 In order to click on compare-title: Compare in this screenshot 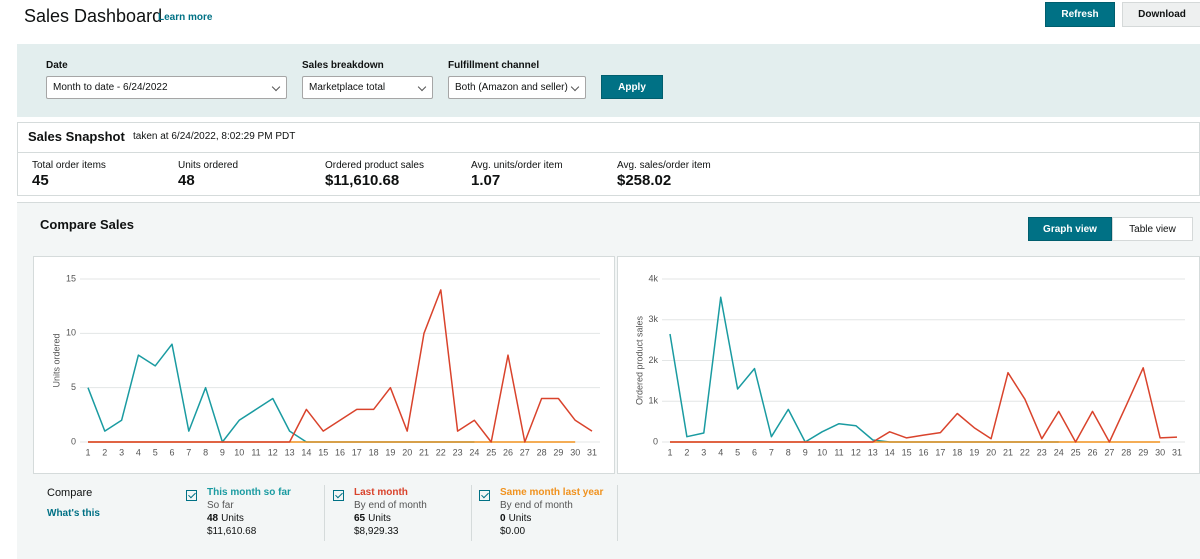, I will do `click(70, 493)`.